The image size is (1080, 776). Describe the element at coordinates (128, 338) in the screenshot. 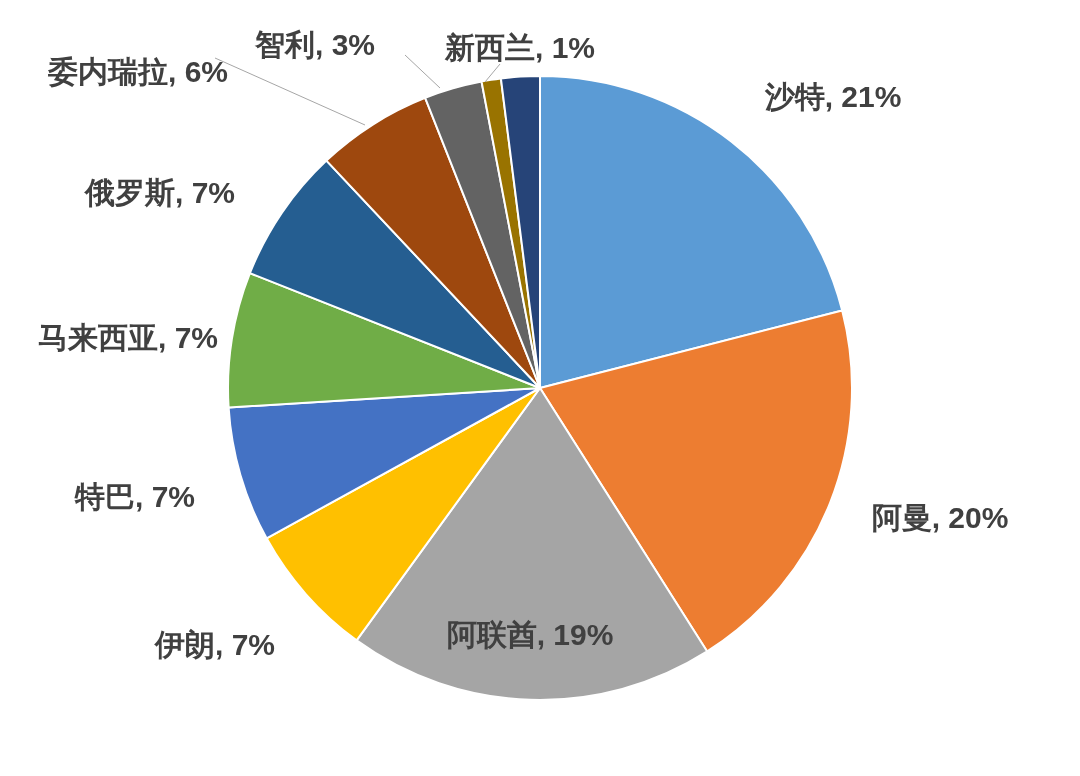

I see `slice-label: 马来西亚, 7%` at that location.